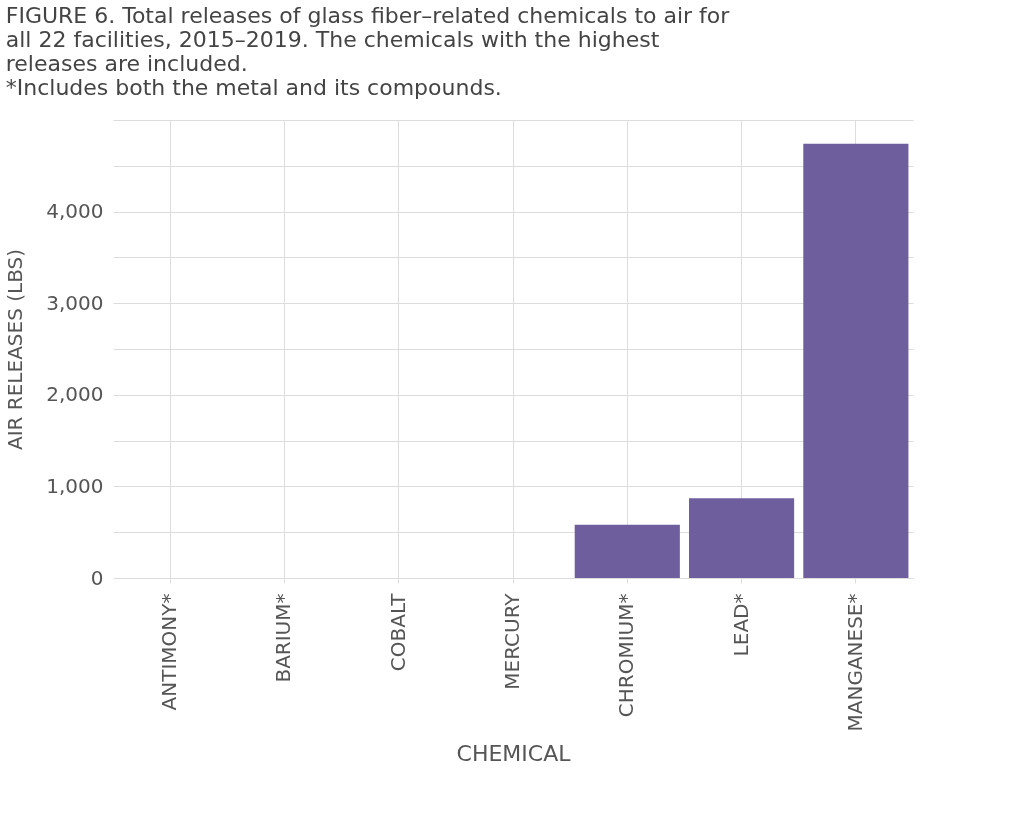 This screenshot has width=1033, height=839. I want to click on x-tick-label: ANTIMONY*, so click(169, 652).